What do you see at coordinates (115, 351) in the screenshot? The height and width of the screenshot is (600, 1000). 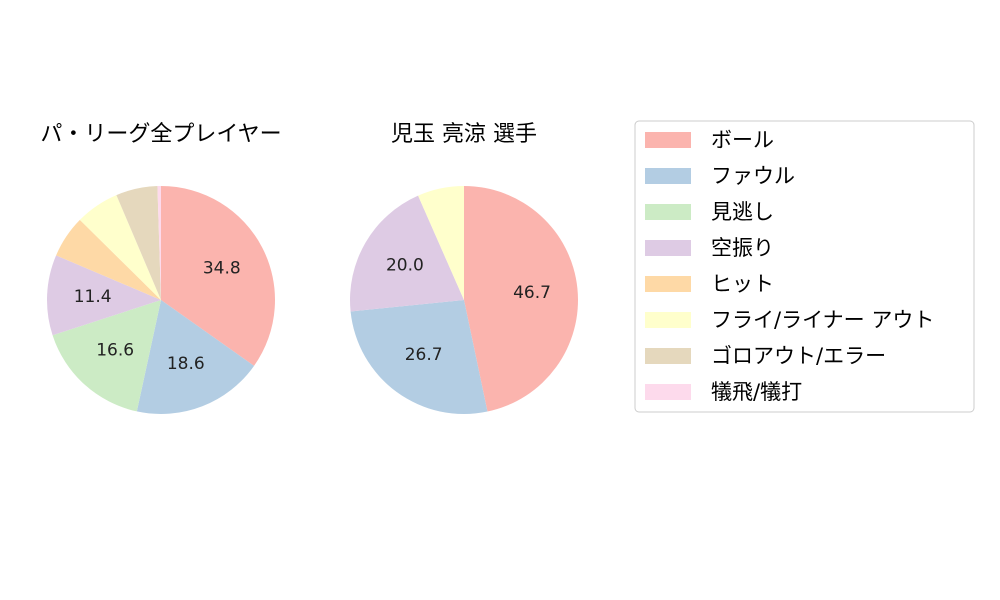 I see `slice-label: 16.6` at bounding box center [115, 351].